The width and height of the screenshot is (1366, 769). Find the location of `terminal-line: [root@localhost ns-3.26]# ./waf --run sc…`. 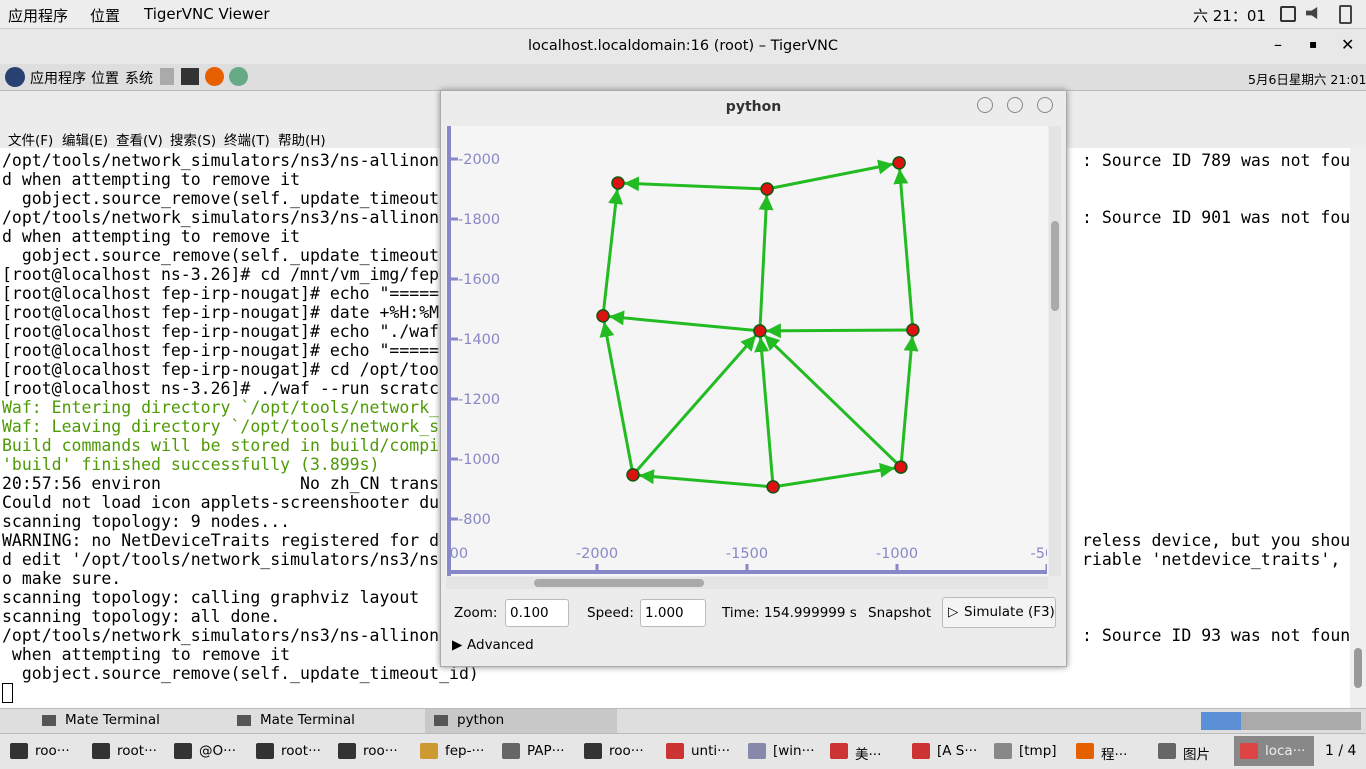

terminal-line: [root@localhost ns-3.26]# ./waf --run sc… is located at coordinates (221, 388).